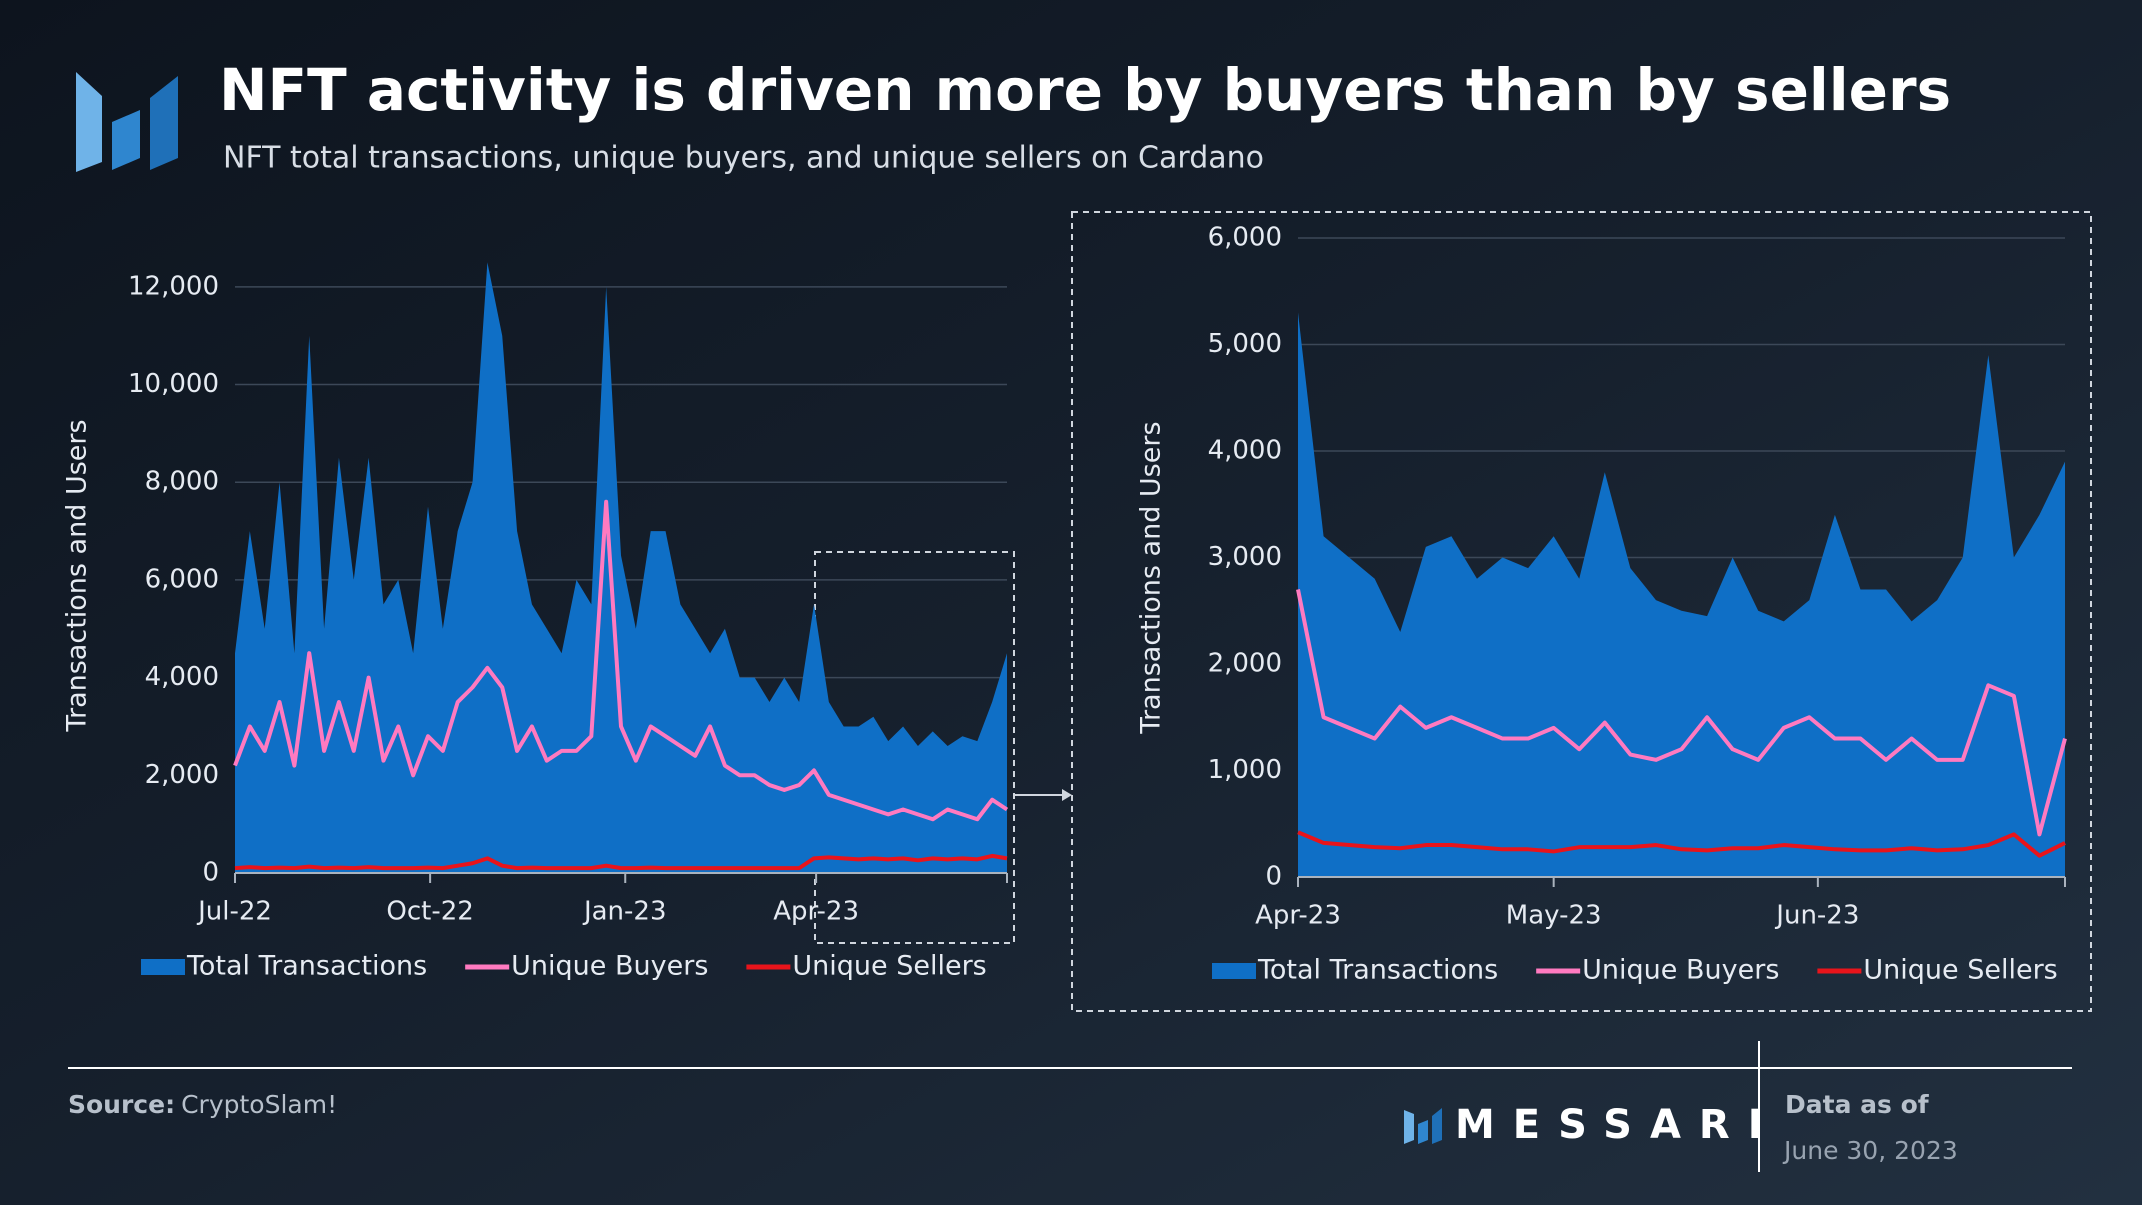 The height and width of the screenshot is (1205, 2142). What do you see at coordinates (1423, 1126) in the screenshot?
I see `brand-logo` at bounding box center [1423, 1126].